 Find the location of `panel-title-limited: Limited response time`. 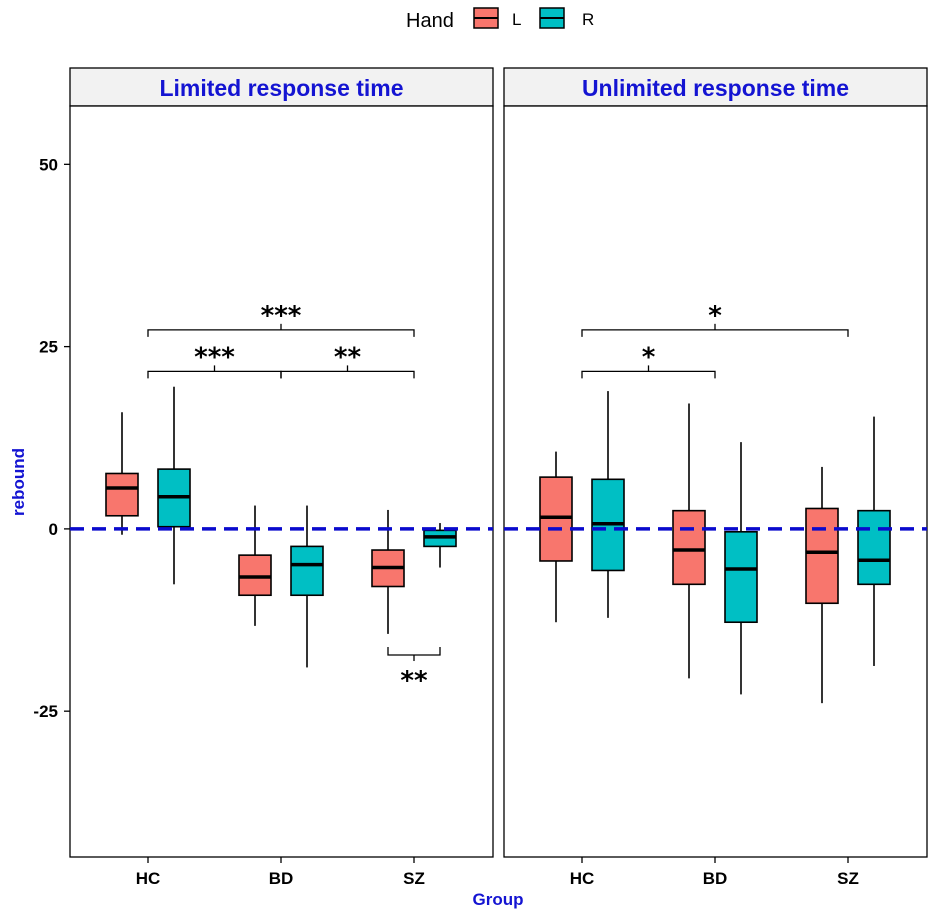

panel-title-limited: Limited response time is located at coordinates (281, 88).